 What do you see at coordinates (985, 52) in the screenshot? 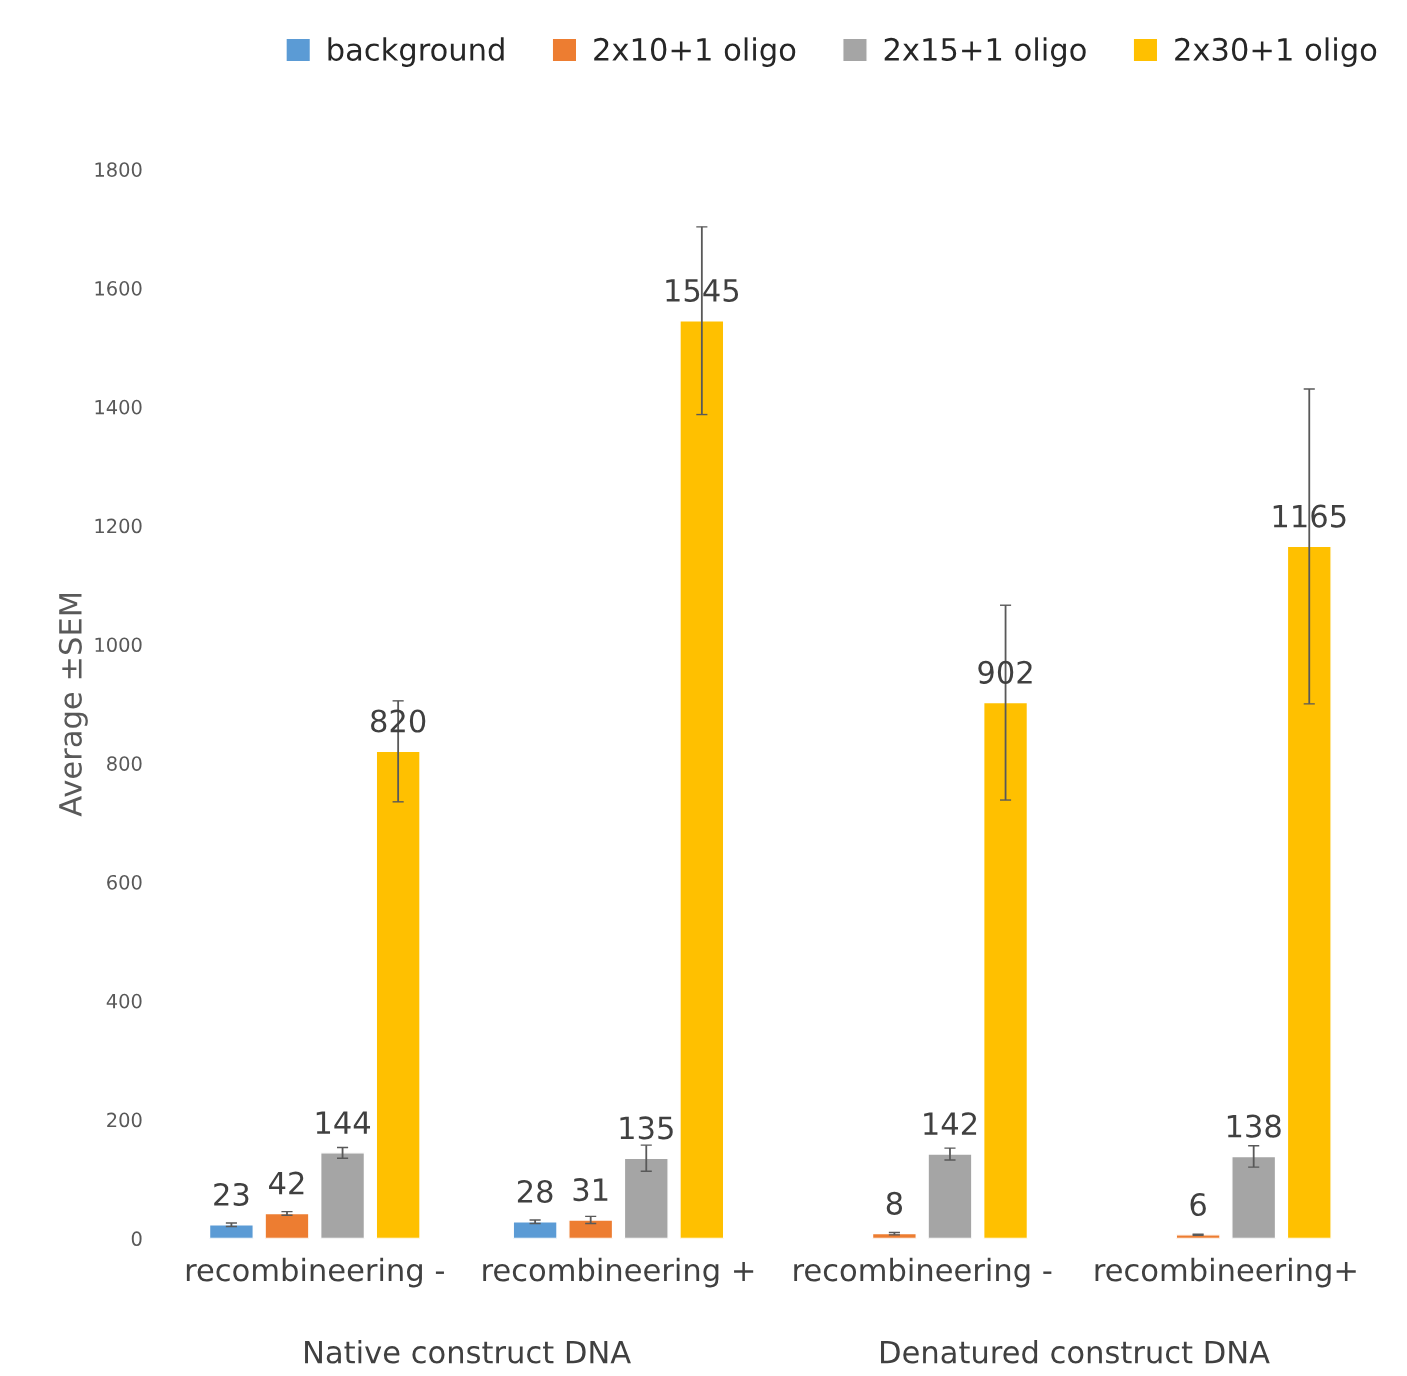
I see `legend-label: 2x15+1 oligo` at bounding box center [985, 52].